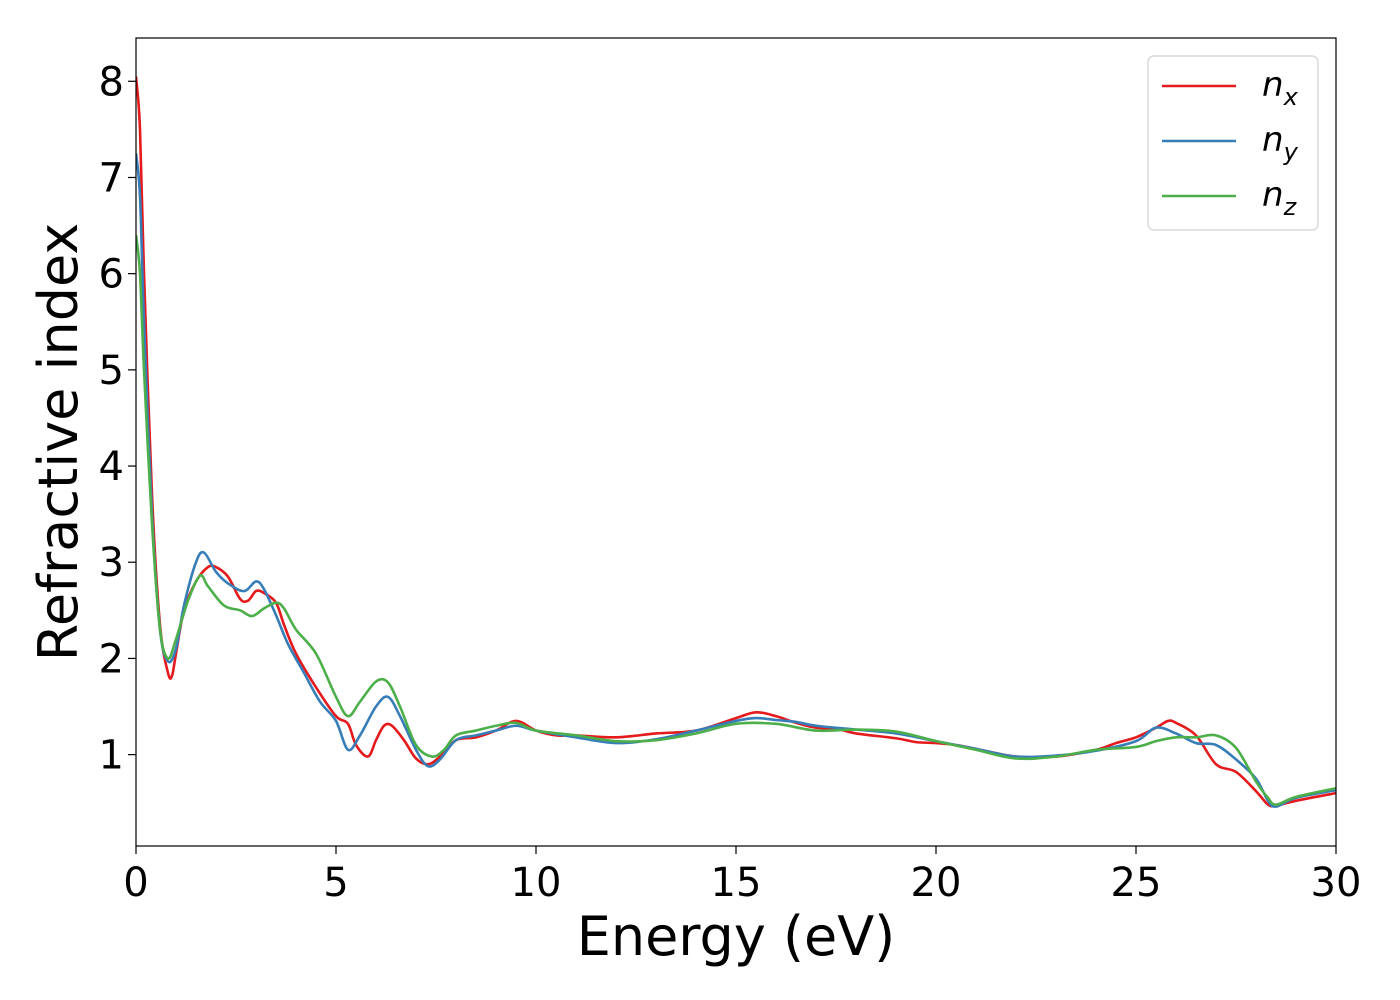  What do you see at coordinates (111, 178) in the screenshot?
I see `y-tick-label: 7` at bounding box center [111, 178].